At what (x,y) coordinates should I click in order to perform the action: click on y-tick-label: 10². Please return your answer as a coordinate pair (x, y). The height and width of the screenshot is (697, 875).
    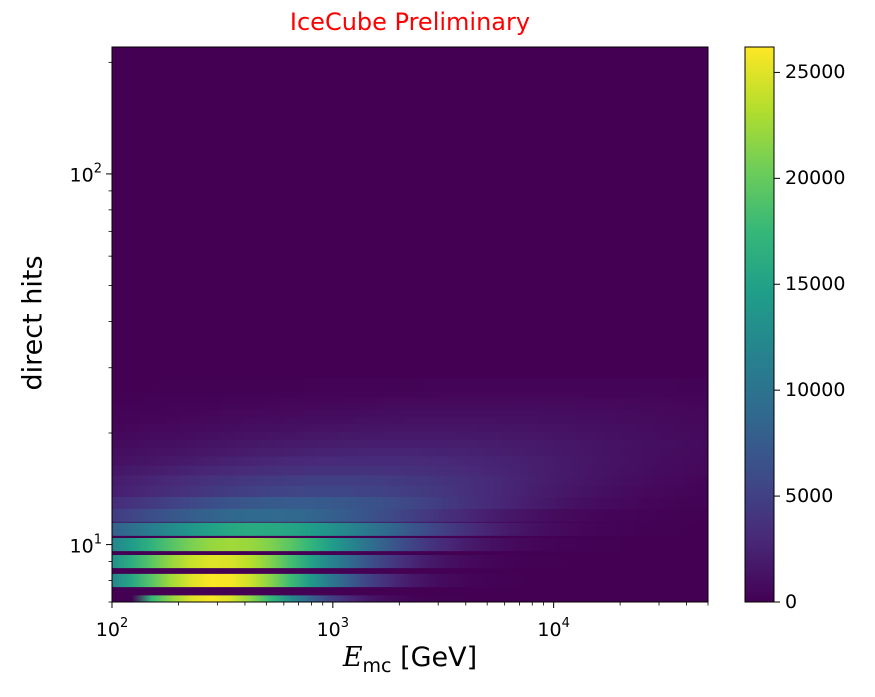
    Looking at the image, I should click on (86, 173).